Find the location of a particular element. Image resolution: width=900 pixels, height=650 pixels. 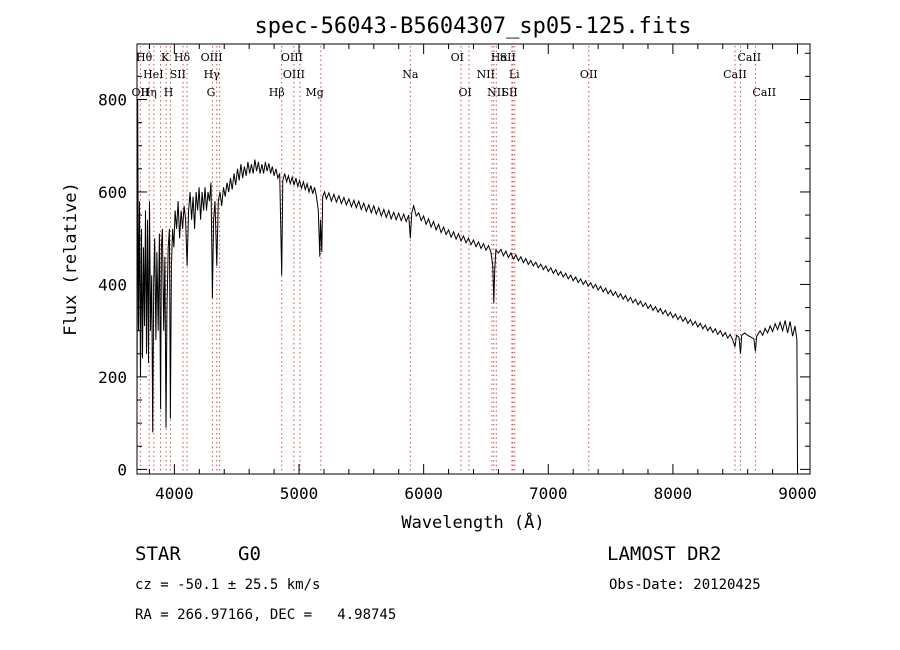

coordinates: RA = 266.97166, DEC = 4.98745 is located at coordinates (265, 615).